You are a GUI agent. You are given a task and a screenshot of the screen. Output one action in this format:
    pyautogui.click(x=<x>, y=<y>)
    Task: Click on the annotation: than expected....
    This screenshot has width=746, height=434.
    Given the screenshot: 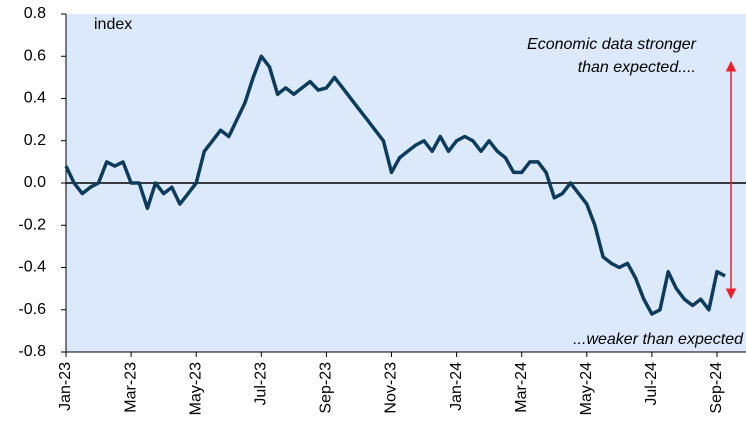 What is the action you would take?
    pyautogui.click(x=637, y=67)
    